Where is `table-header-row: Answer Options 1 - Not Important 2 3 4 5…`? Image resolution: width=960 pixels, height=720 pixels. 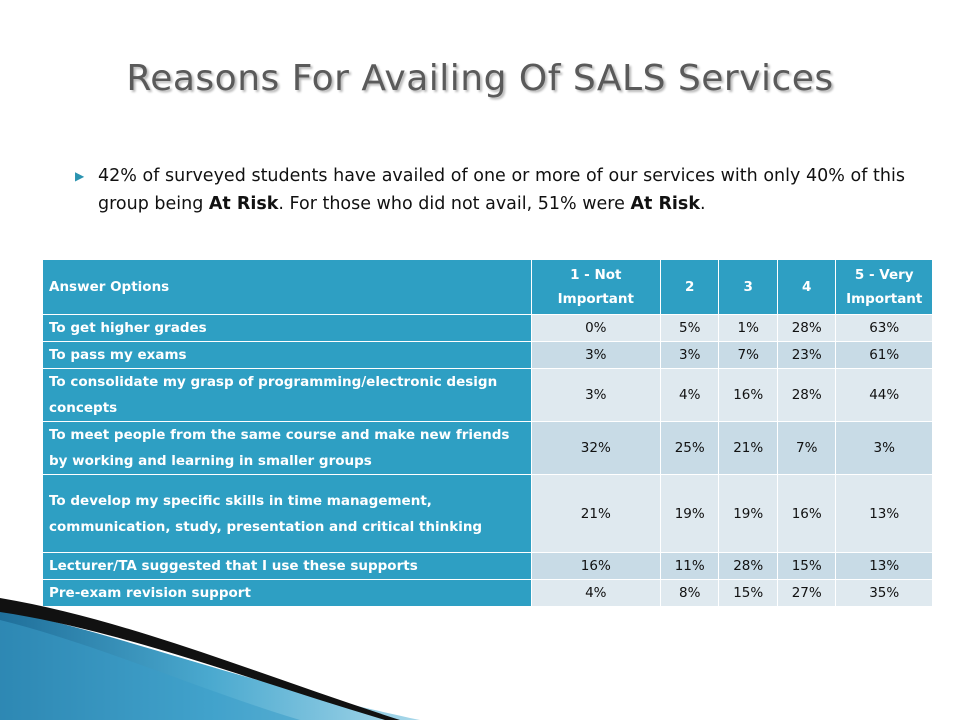 table-header-row: Answer Options 1 - Not Important 2 3 4 5… is located at coordinates (487, 287).